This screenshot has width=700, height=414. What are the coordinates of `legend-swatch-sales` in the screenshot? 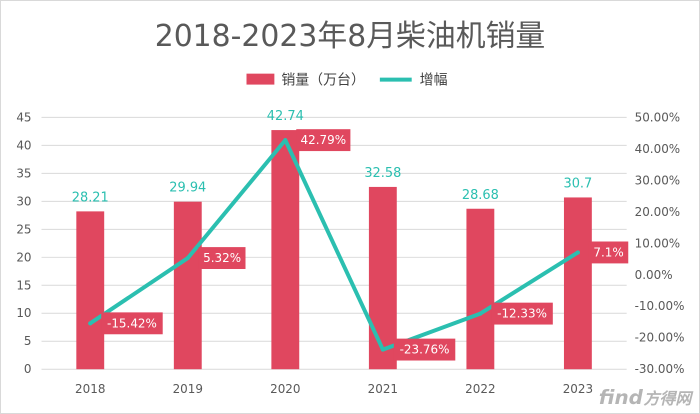 It's located at (260, 79).